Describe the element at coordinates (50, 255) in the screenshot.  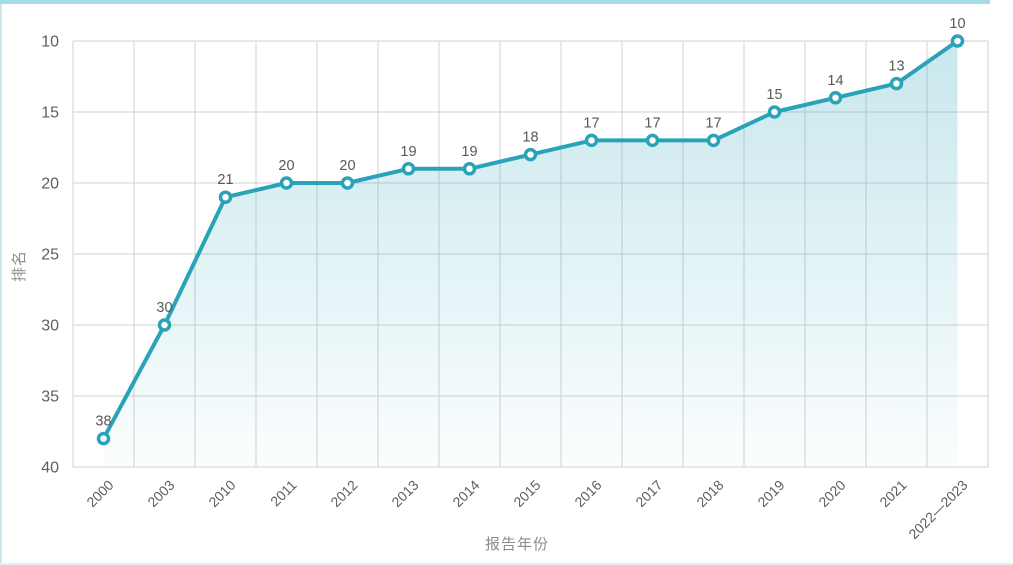
I see `y-tick-label: 25` at that location.